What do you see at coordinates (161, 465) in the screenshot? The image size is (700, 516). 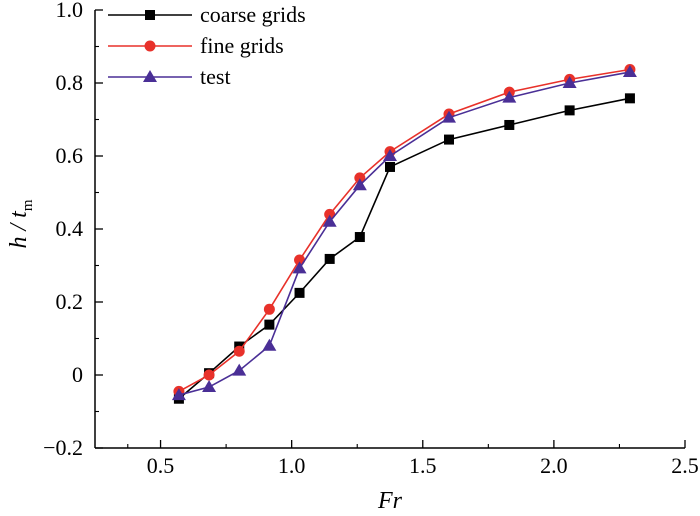 I see `x-tick-label: 0.5` at bounding box center [161, 465].